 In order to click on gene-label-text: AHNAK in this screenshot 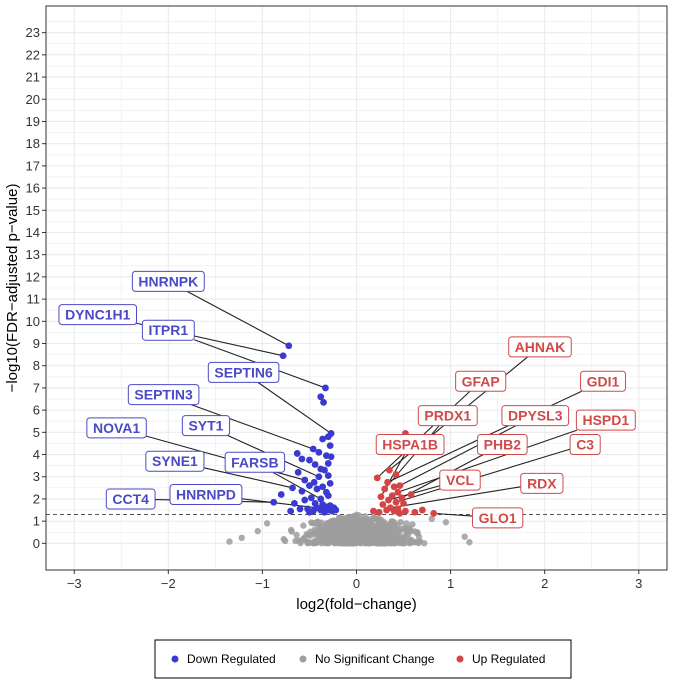, I will do `click(540, 347)`.